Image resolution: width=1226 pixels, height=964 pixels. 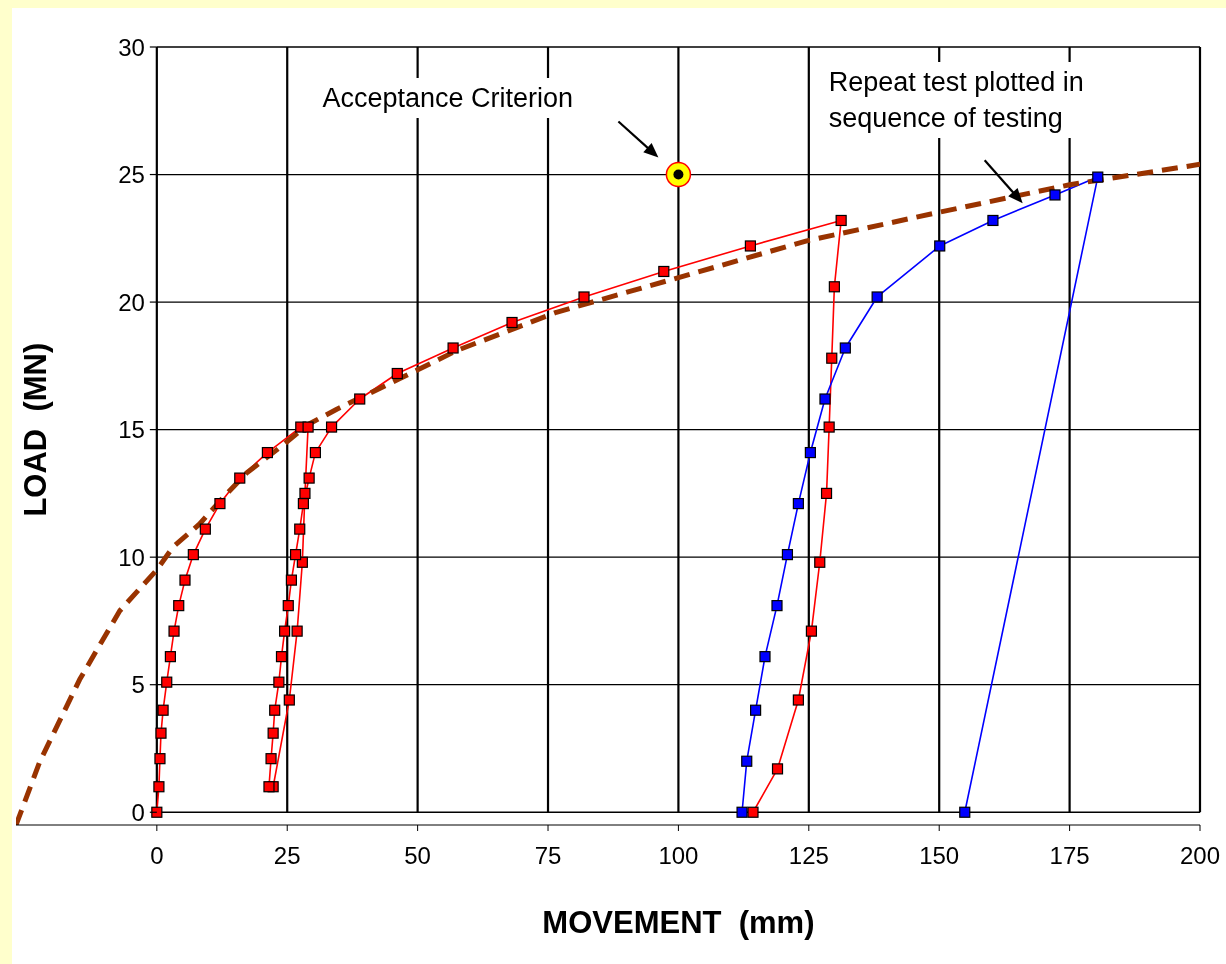 What do you see at coordinates (1069, 856) in the screenshot?
I see `x-tick-label: 175` at bounding box center [1069, 856].